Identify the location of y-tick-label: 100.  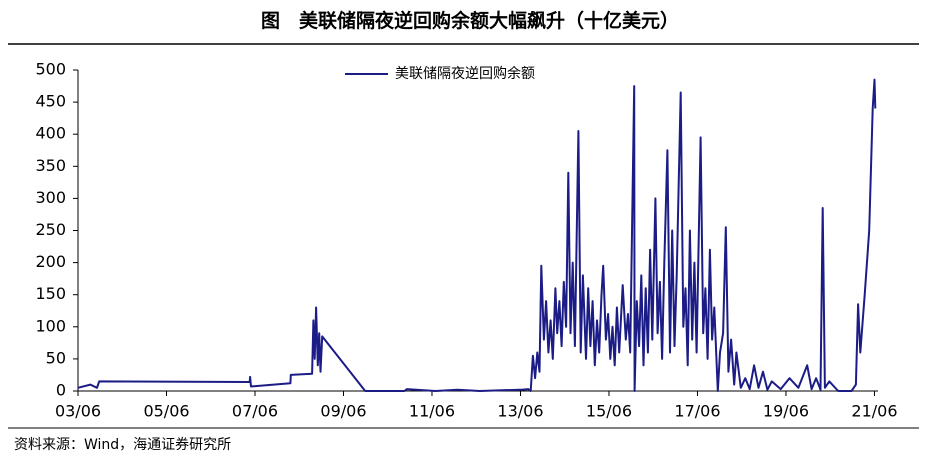
(50, 325).